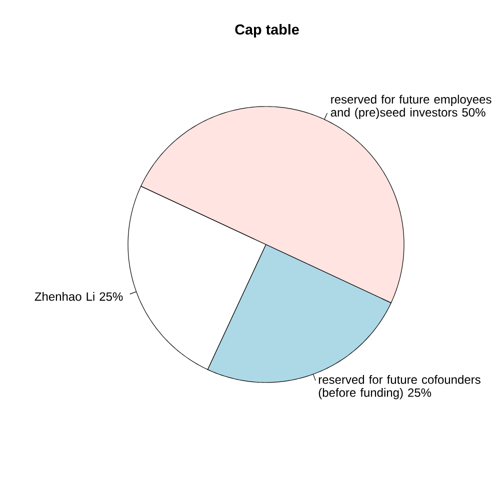 The height and width of the screenshot is (504, 504). I want to click on chart-title: Cap table, so click(267, 31).